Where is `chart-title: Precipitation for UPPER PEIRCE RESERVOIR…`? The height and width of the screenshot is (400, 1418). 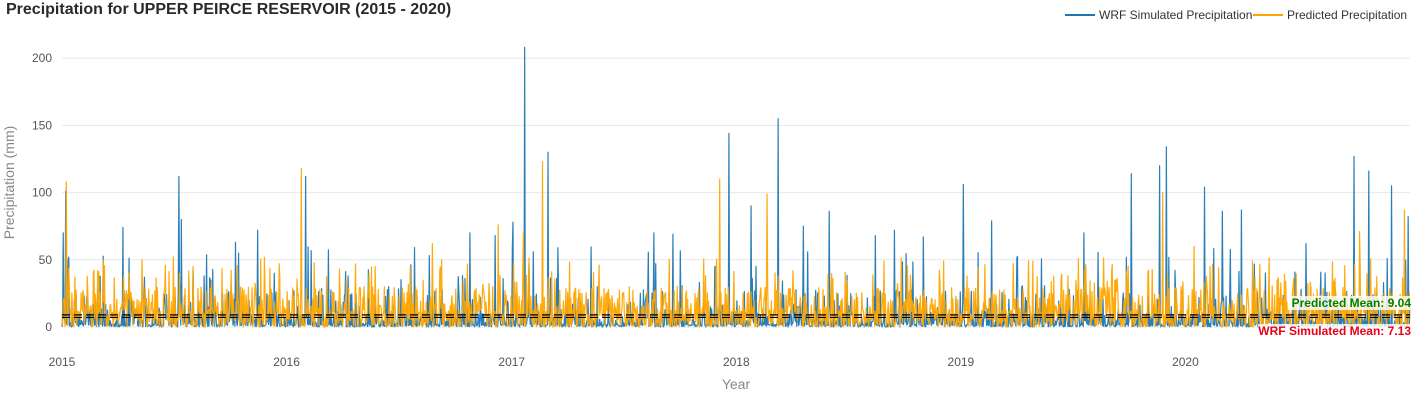
chart-title: Precipitation for UPPER PEIRCE RESERVOIR… is located at coordinates (229, 9).